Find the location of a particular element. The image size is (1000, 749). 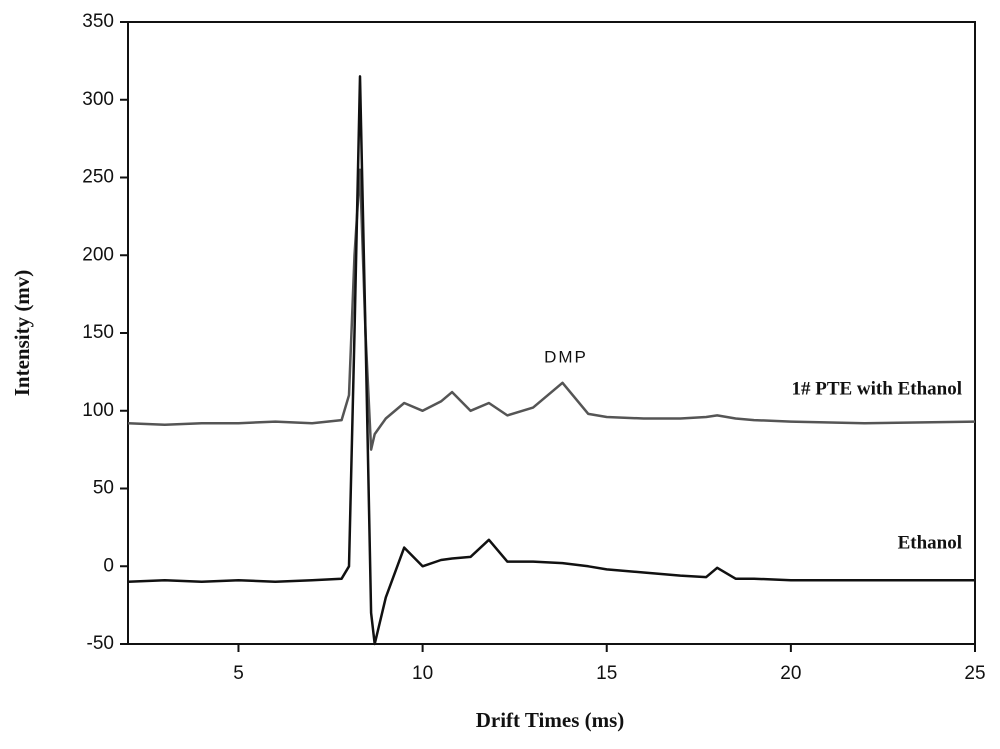

y-tick-label: -50 is located at coordinates (100, 643).